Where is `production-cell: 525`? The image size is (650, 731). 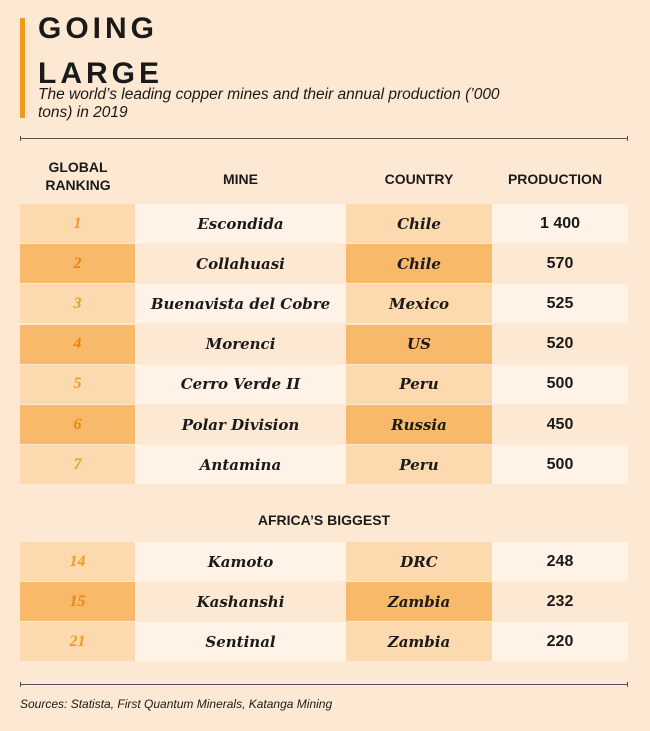 production-cell: 525 is located at coordinates (560, 304).